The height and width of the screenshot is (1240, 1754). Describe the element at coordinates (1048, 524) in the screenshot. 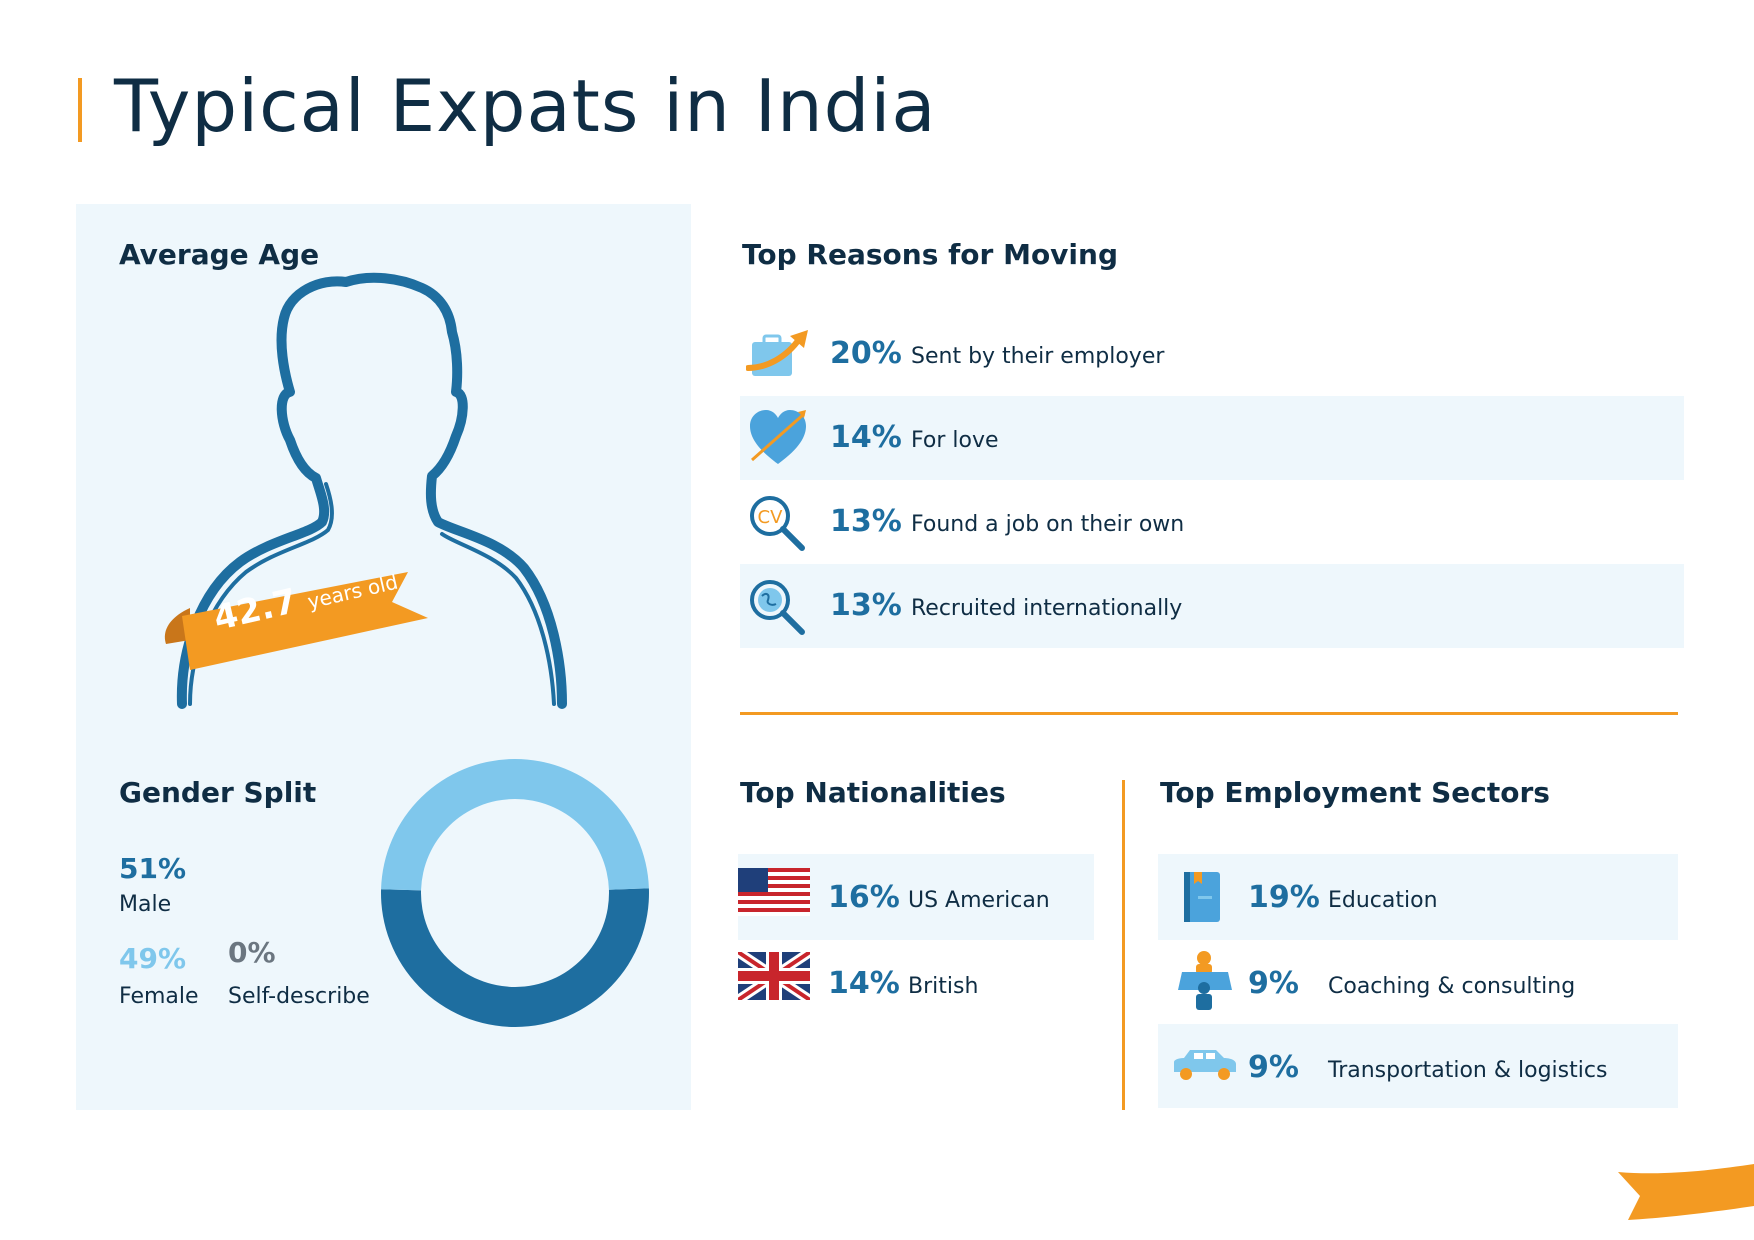

I see `reason-3-label: Found a job on their own` at that location.